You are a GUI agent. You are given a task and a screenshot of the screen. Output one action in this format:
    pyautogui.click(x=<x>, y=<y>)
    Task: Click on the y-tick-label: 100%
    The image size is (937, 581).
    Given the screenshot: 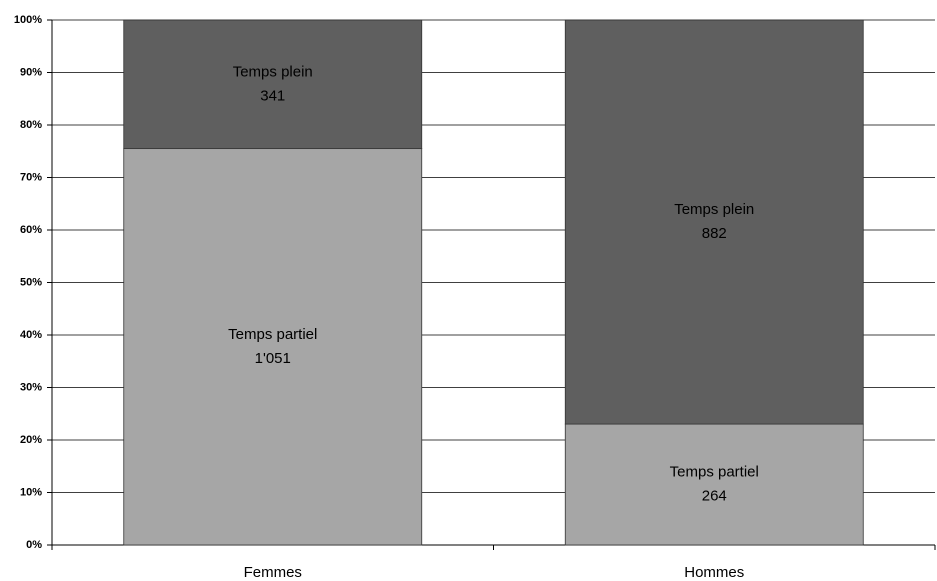 What is the action you would take?
    pyautogui.click(x=28, y=20)
    